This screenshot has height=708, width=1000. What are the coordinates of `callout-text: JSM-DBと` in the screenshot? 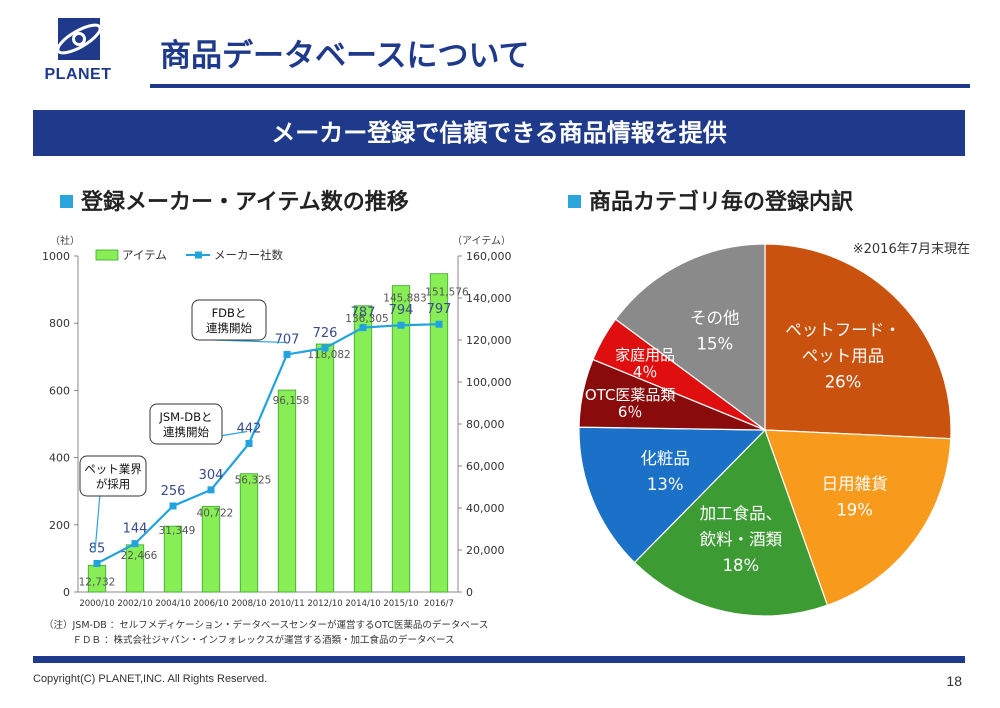 It's located at (185, 417).